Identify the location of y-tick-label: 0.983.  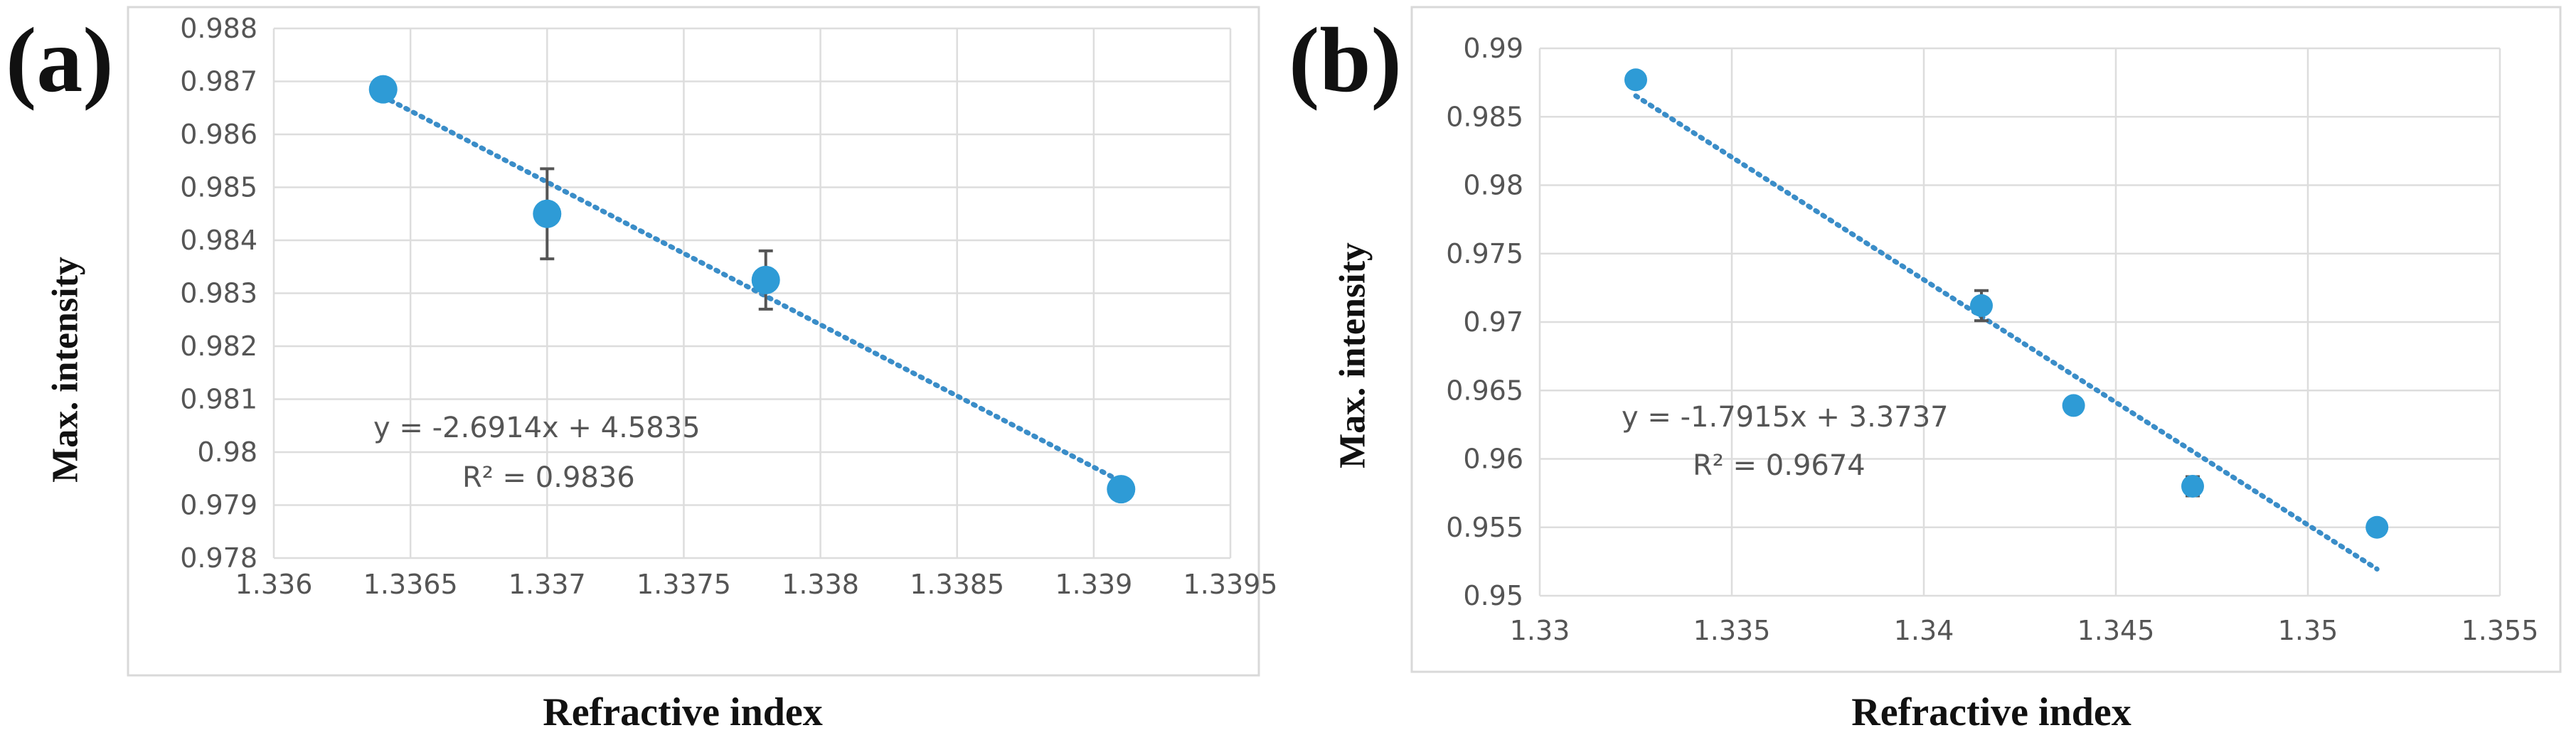
(218, 293).